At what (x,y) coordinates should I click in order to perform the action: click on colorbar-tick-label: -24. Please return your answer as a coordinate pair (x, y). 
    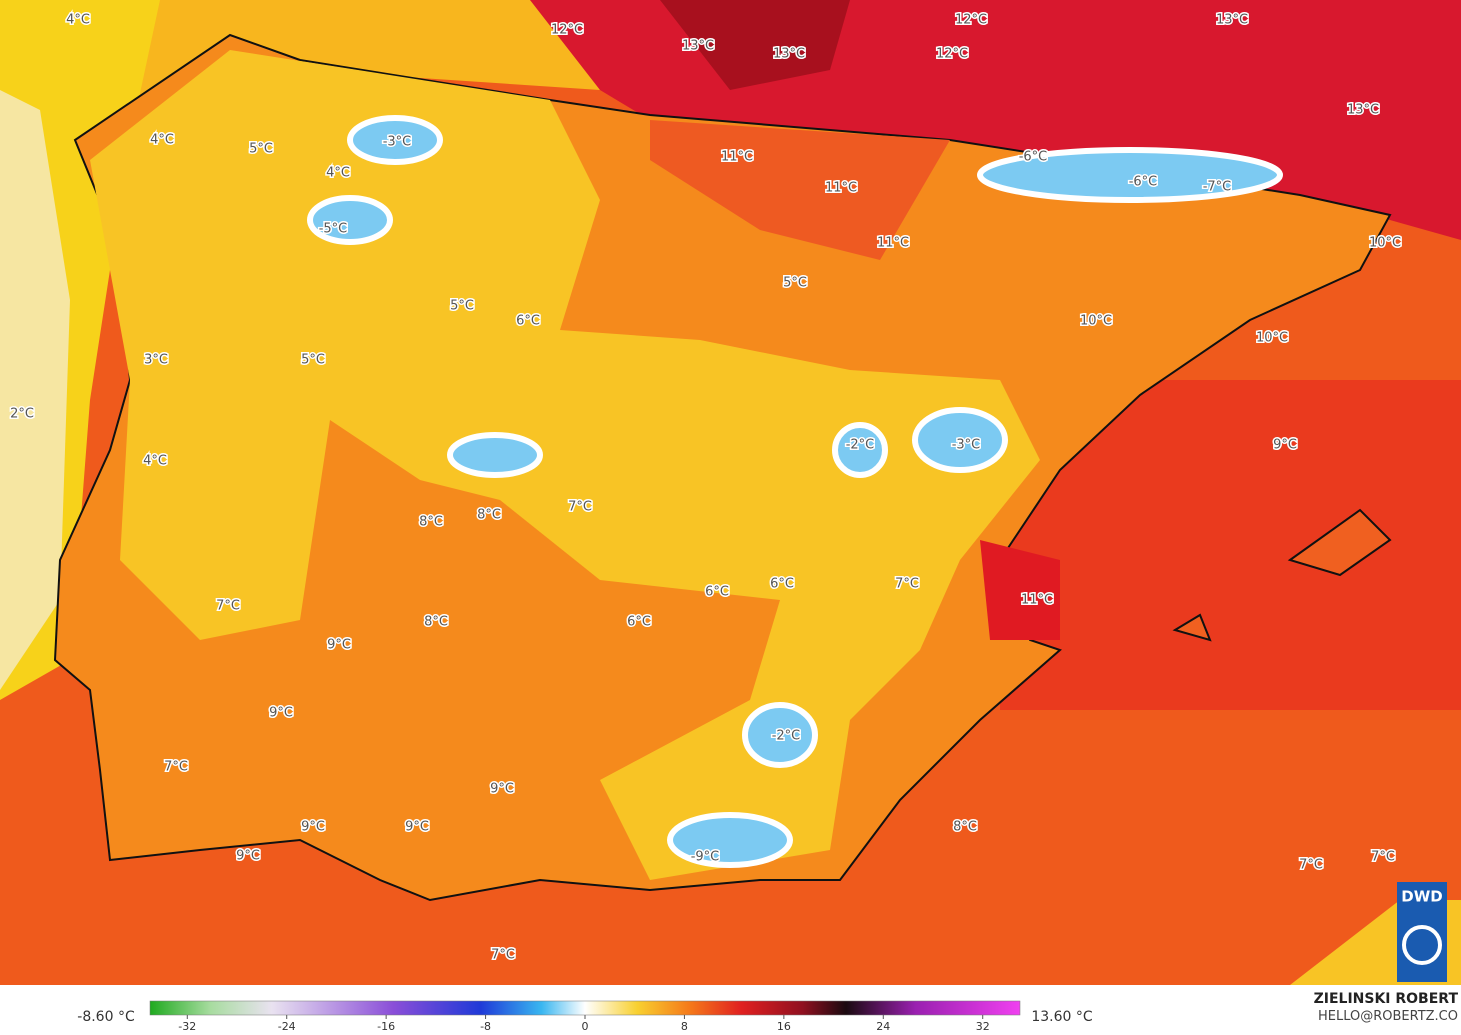
    Looking at the image, I should click on (287, 1026).